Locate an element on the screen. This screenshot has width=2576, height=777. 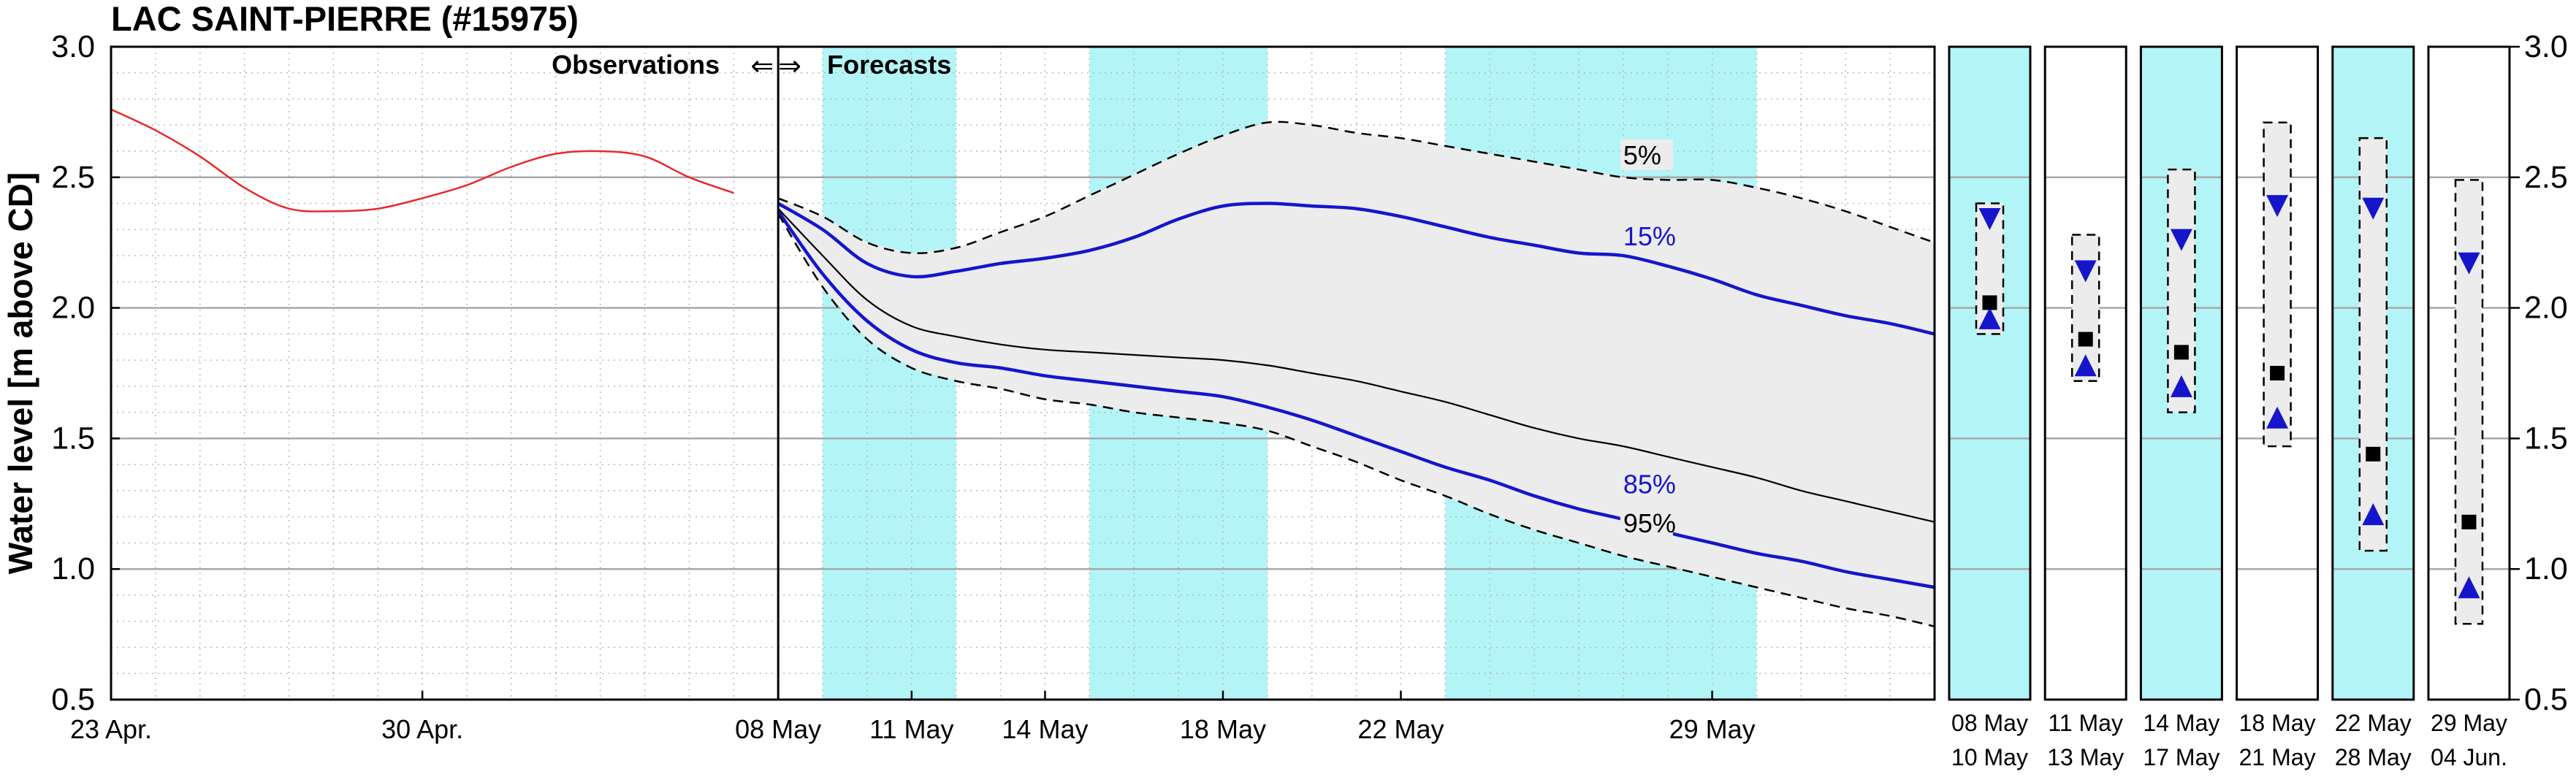
period-label-top: 08 May is located at coordinates (1990, 723).